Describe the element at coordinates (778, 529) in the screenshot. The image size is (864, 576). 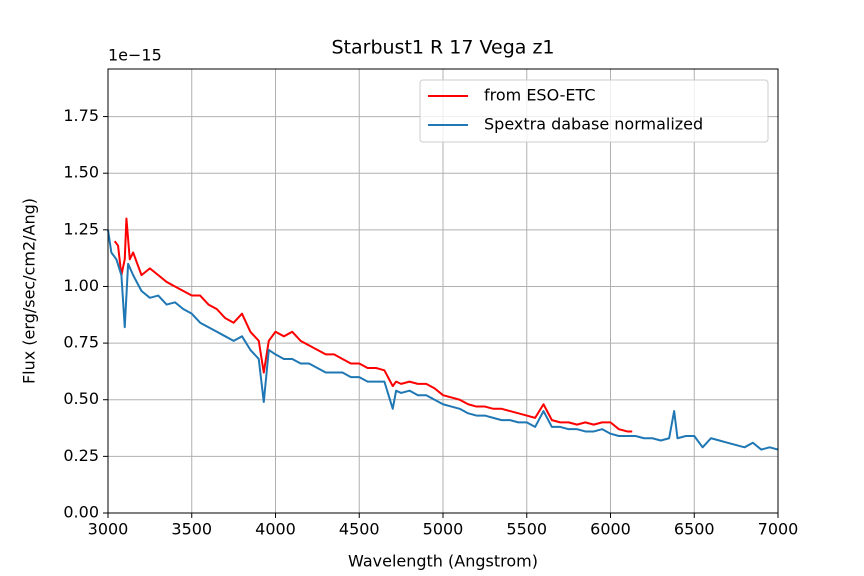
I see `x-tick-label: 7000` at that location.